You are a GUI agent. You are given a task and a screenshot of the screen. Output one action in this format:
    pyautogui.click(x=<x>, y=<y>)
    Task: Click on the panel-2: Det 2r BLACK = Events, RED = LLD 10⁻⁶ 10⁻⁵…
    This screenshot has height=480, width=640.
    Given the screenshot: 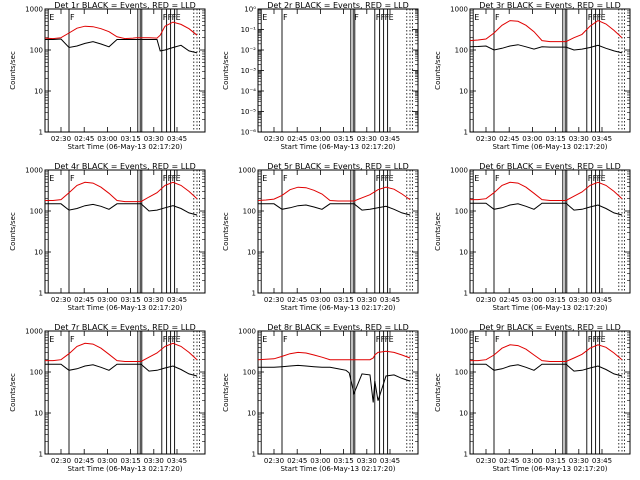 What is the action you would take?
    pyautogui.click(x=320, y=76)
    